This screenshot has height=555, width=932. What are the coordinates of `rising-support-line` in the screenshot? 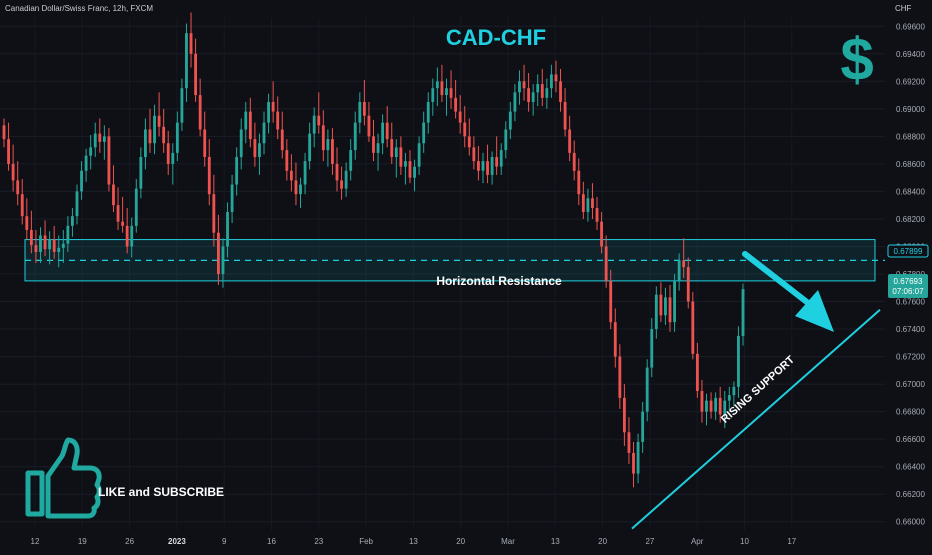 It's located at (756, 419).